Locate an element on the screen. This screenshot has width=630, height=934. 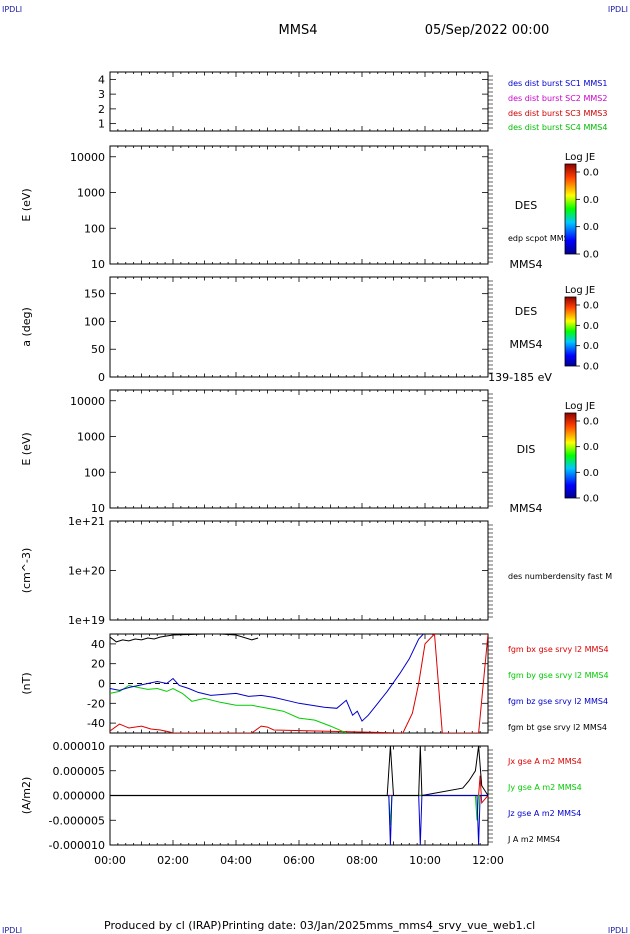
side-label: DIS is located at coordinates (526, 449).